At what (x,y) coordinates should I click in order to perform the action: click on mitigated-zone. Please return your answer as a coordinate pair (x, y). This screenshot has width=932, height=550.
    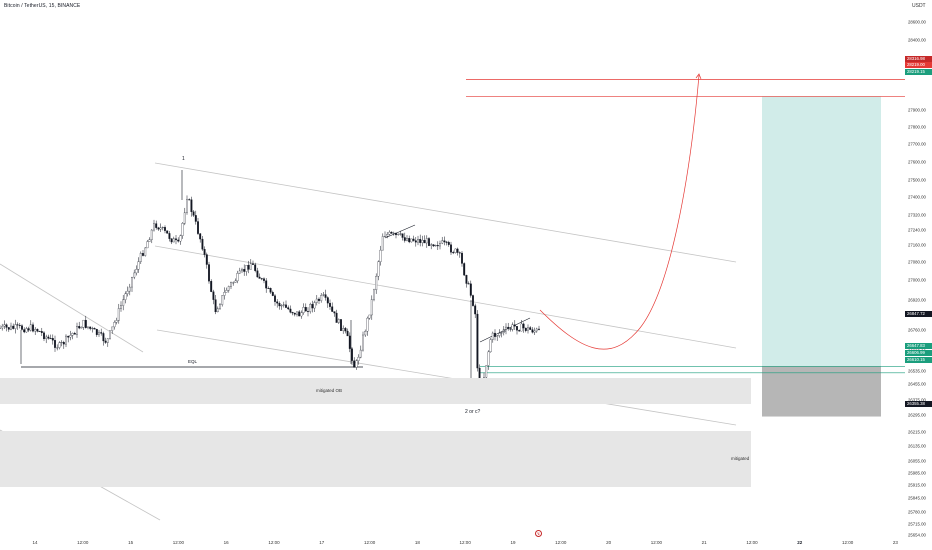
    Looking at the image, I should click on (375, 459).